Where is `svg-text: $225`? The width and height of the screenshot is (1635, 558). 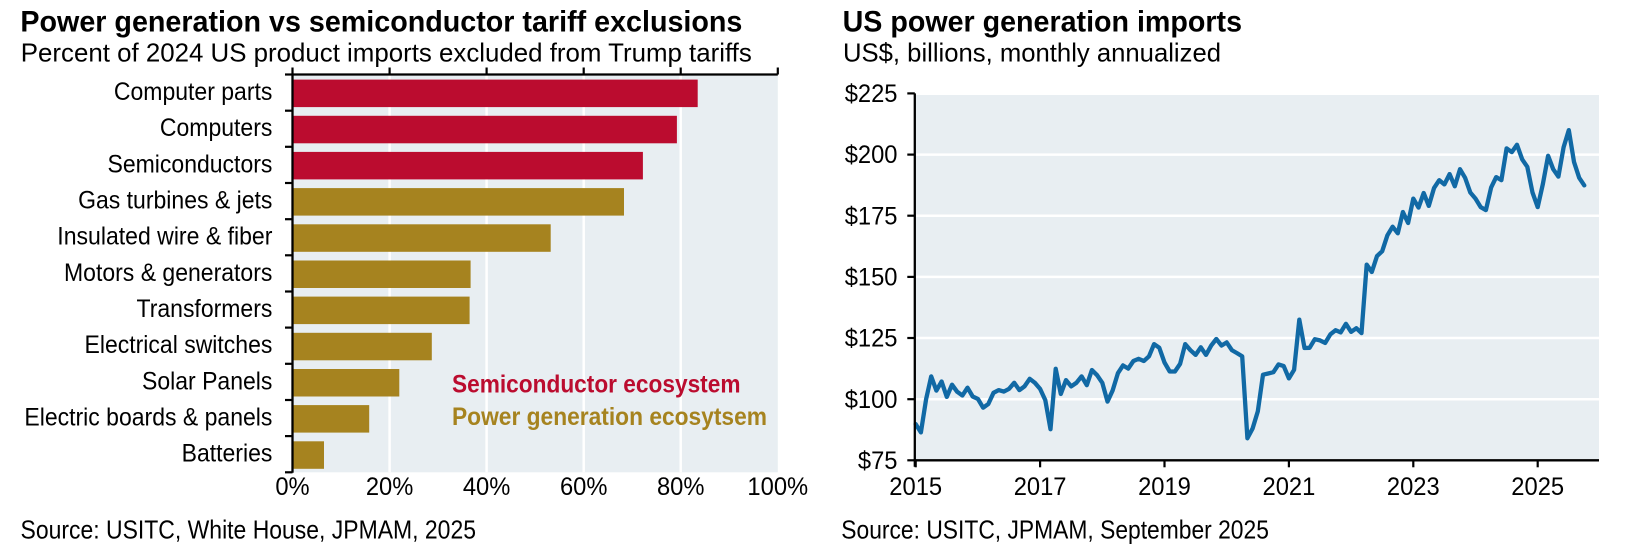
svg-text: $225 is located at coordinates (871, 94).